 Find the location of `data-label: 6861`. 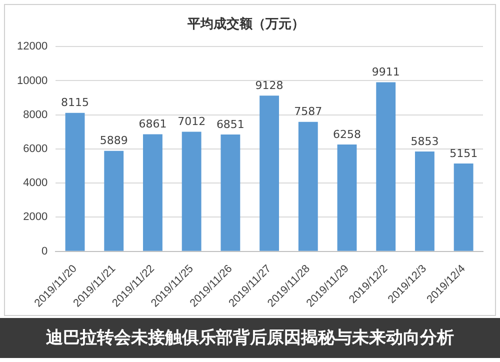

data-label: 6861 is located at coordinates (152, 124).